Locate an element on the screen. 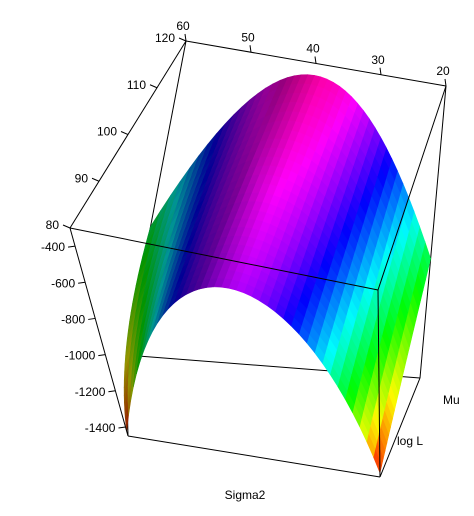 The image size is (474, 516). z-tick-label: -1400 is located at coordinates (100, 428).